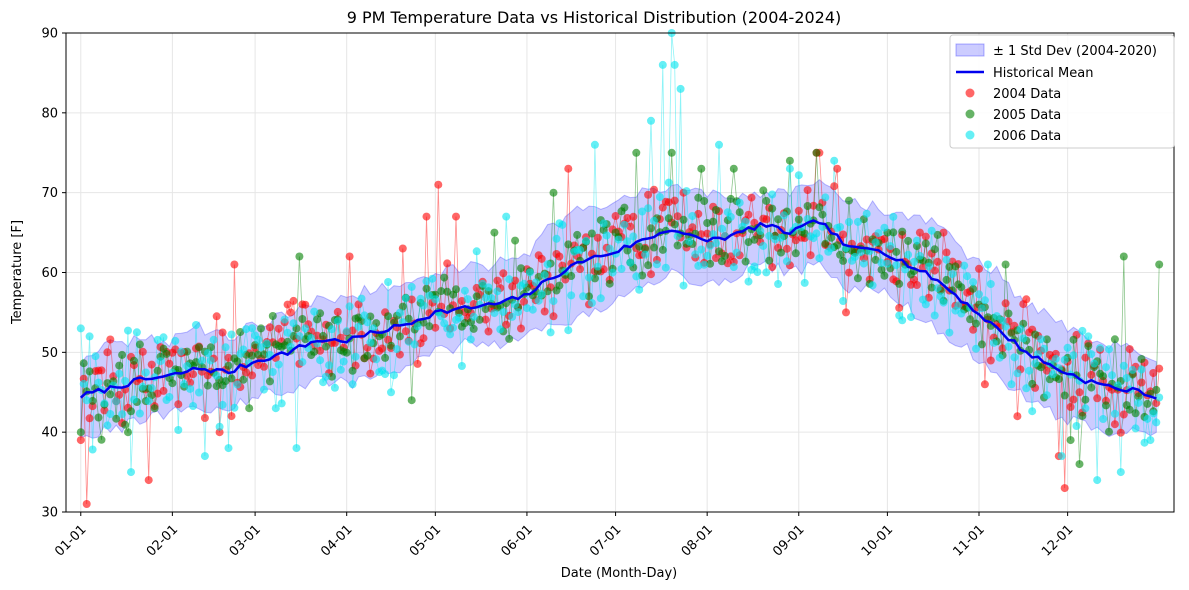 The image size is (1189, 590). Describe the element at coordinates (49, 513) in the screenshot. I see `y-tick-label: 30` at that location.